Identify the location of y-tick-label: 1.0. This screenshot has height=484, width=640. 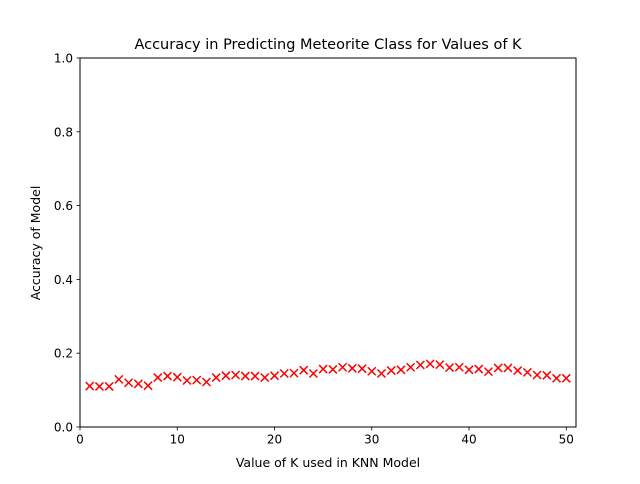
(63, 59).